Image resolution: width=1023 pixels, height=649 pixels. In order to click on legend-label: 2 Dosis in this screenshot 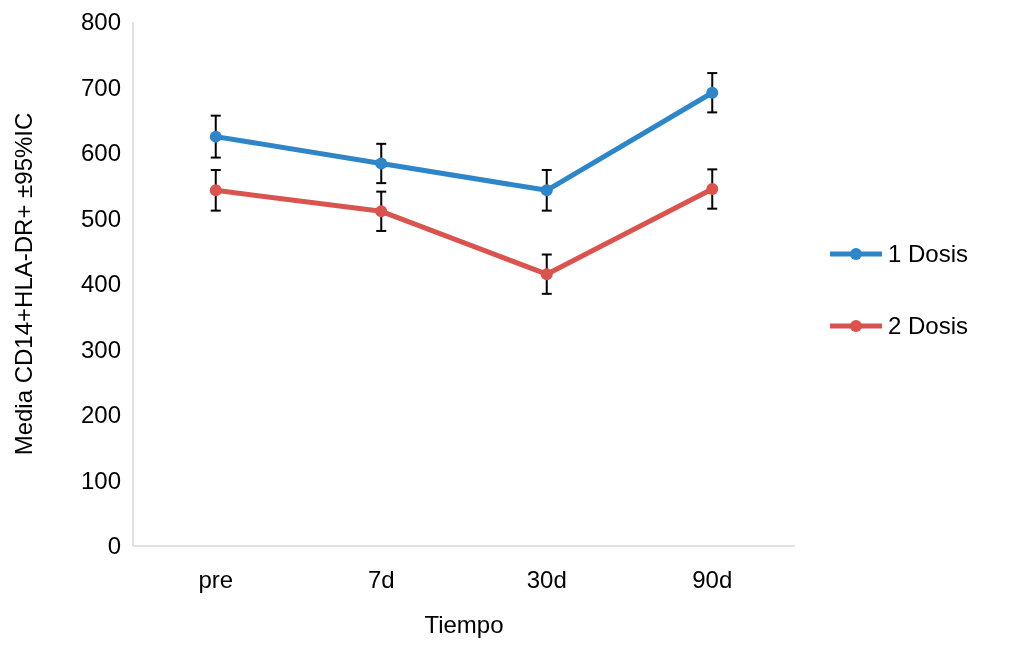, I will do `click(928, 326)`.